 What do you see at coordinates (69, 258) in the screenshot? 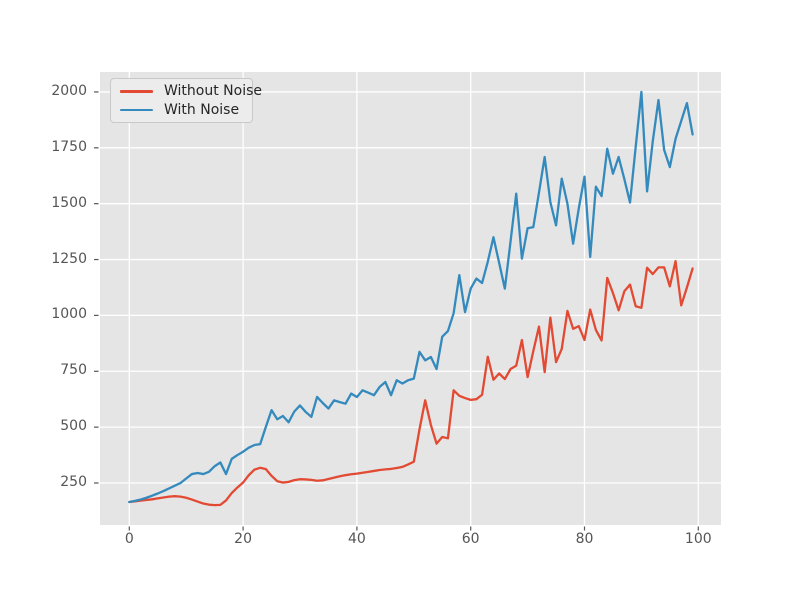
I see `y-tick-label: 1250` at bounding box center [69, 258].